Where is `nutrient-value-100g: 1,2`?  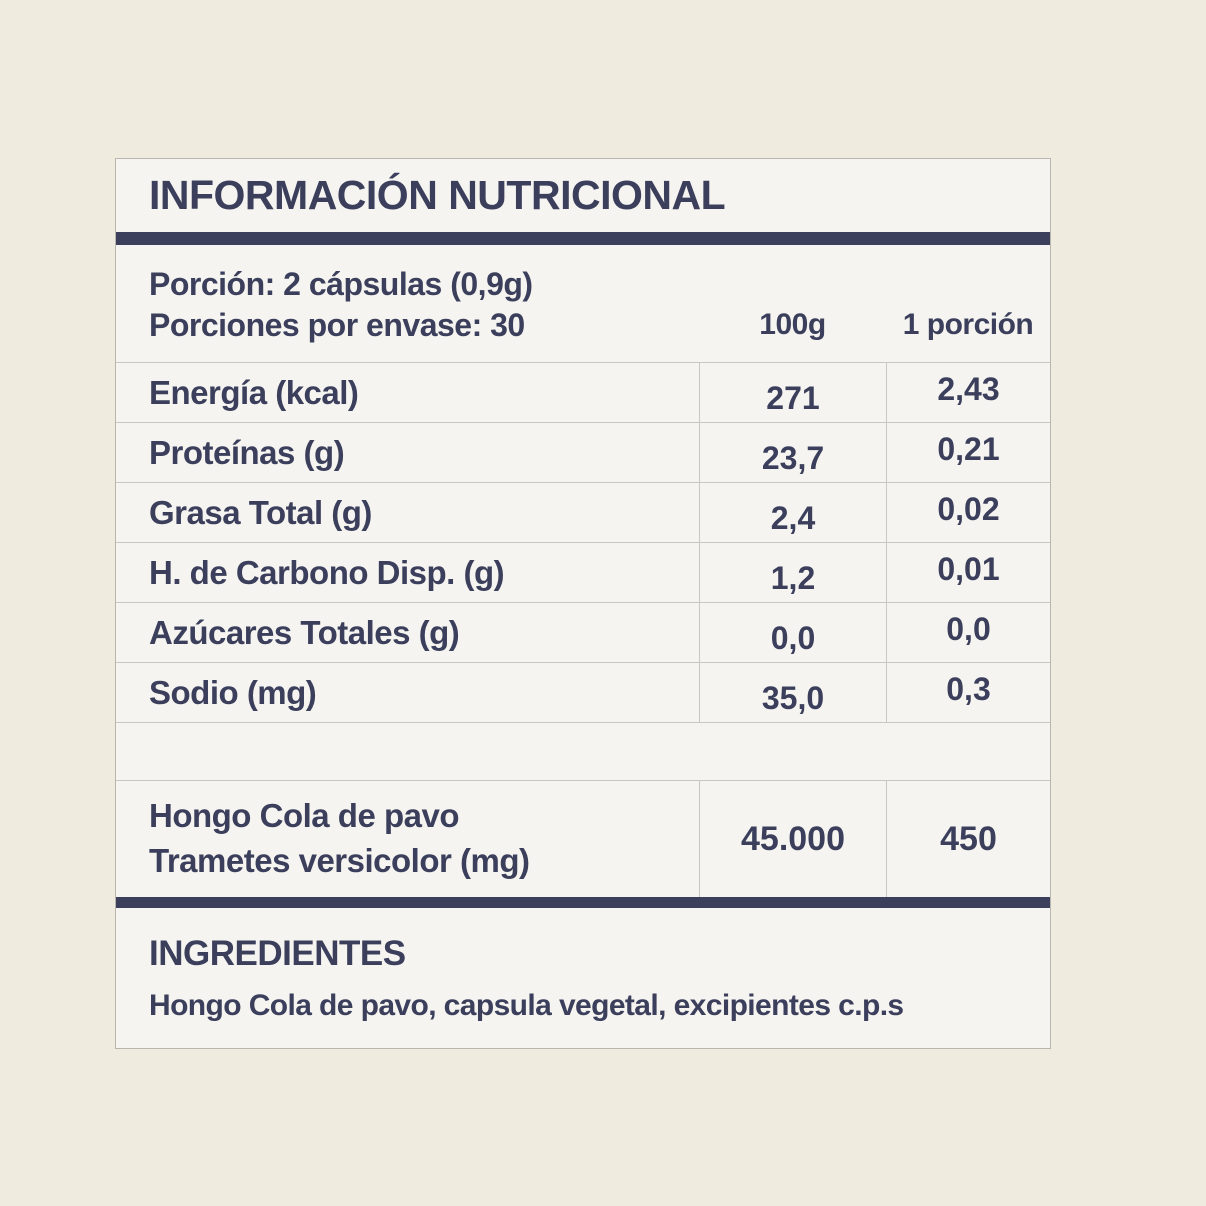 nutrient-value-100g: 1,2 is located at coordinates (792, 572).